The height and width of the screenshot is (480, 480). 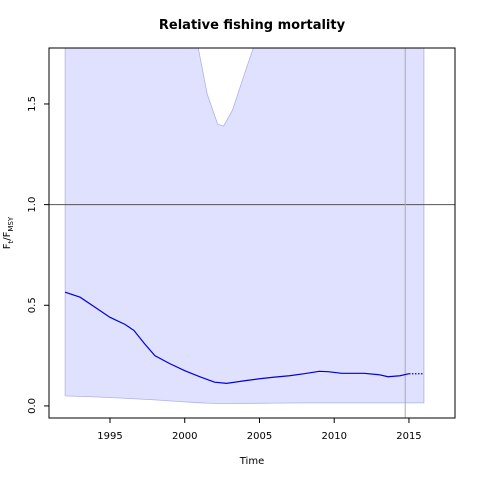 I want to click on x-tick-label: 1995, so click(x=109, y=436).